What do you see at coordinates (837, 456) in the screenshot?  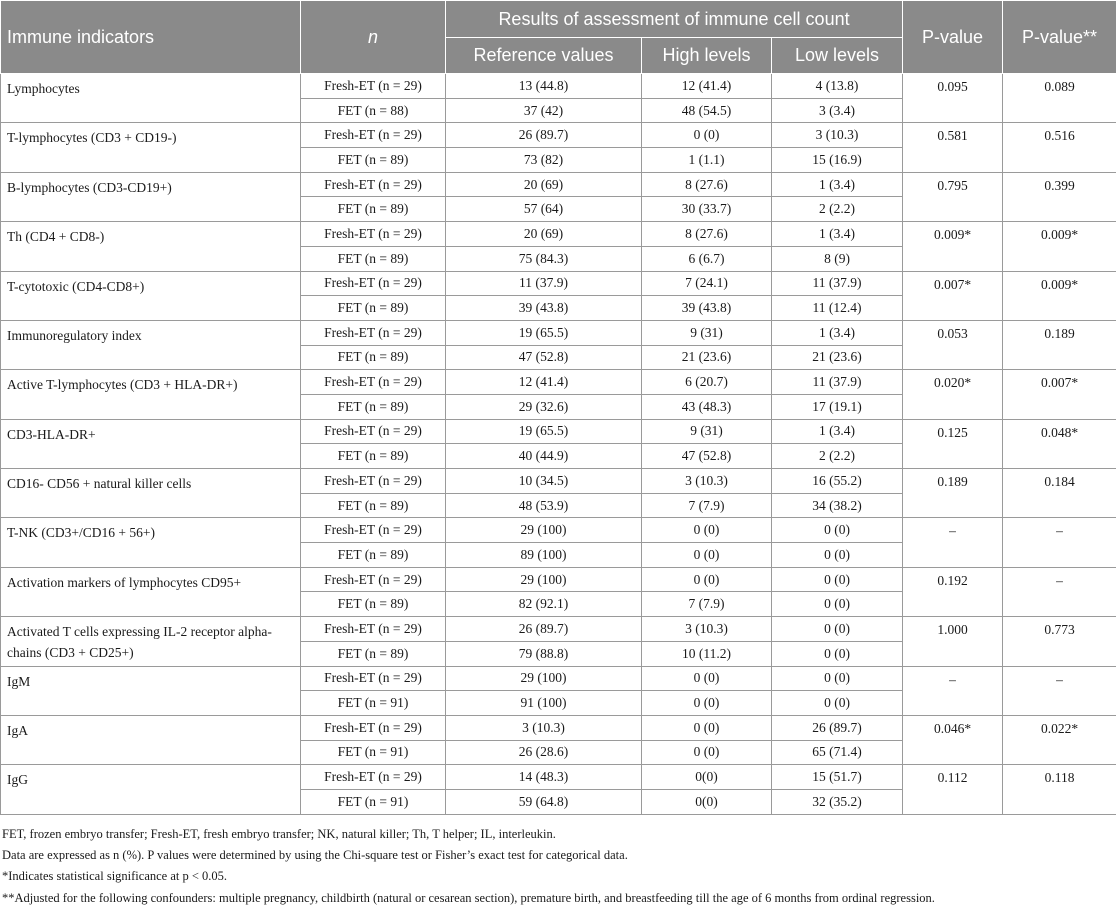 I see `low-level-cell: 2 (2.2)` at bounding box center [837, 456].